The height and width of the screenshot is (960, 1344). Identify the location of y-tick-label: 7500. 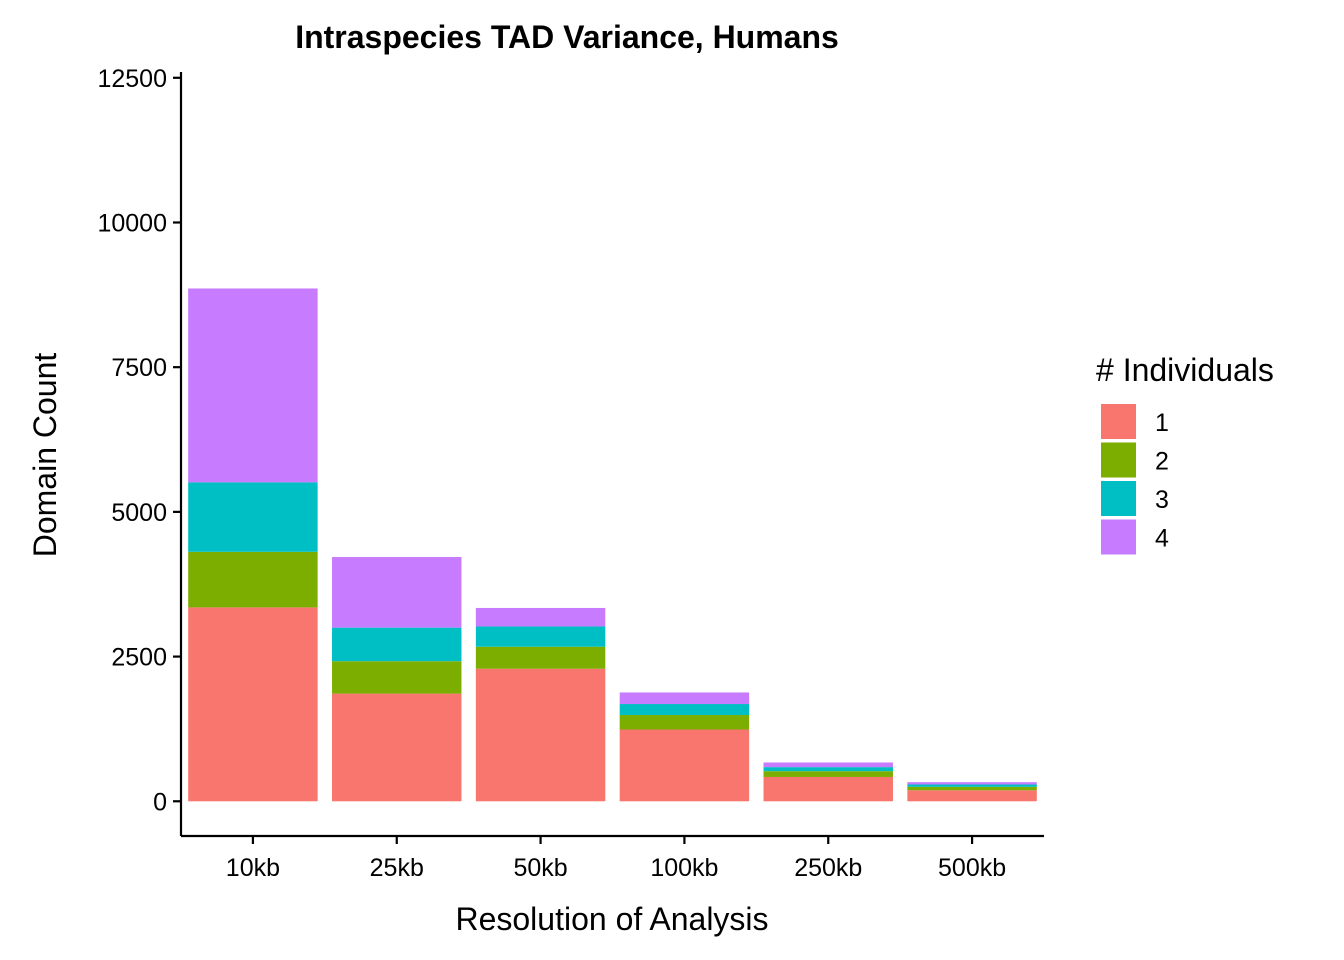
(139, 368).